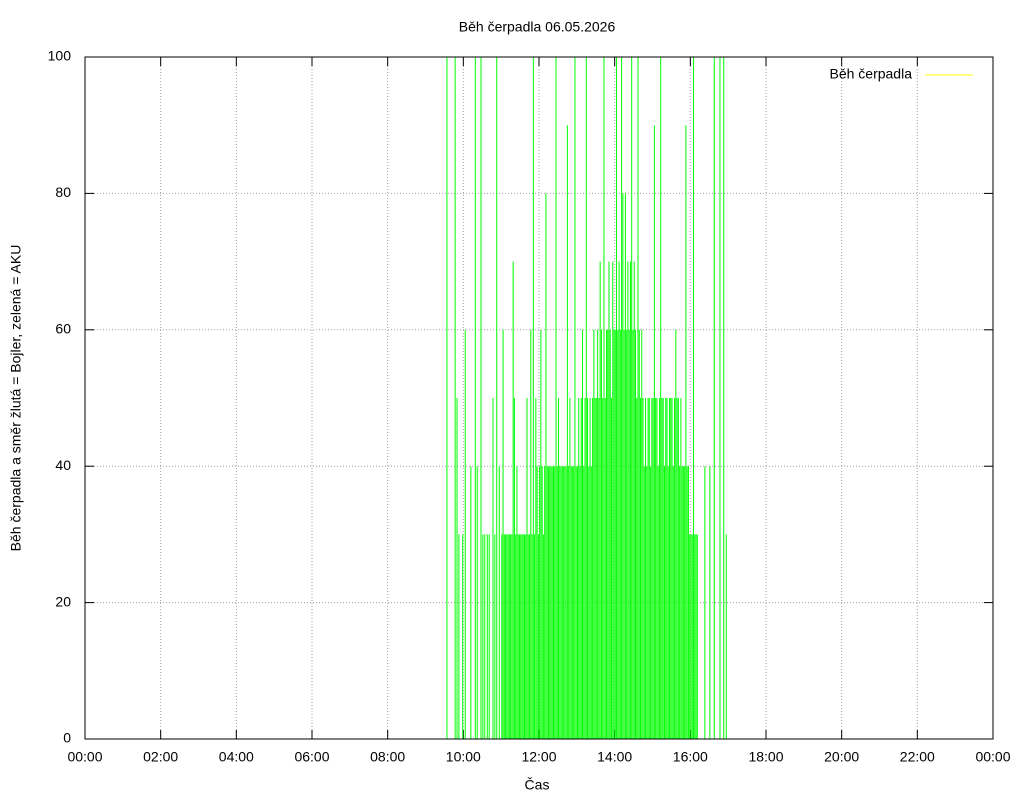  Describe the element at coordinates (614, 757) in the screenshot. I see `x-tick-label: 14:00` at that location.